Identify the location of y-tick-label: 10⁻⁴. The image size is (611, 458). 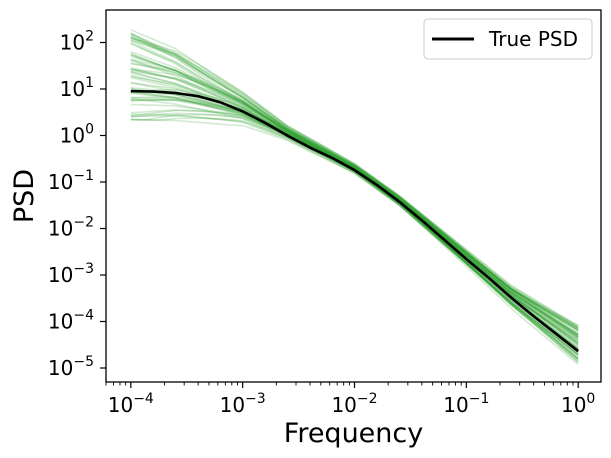
(71, 321).